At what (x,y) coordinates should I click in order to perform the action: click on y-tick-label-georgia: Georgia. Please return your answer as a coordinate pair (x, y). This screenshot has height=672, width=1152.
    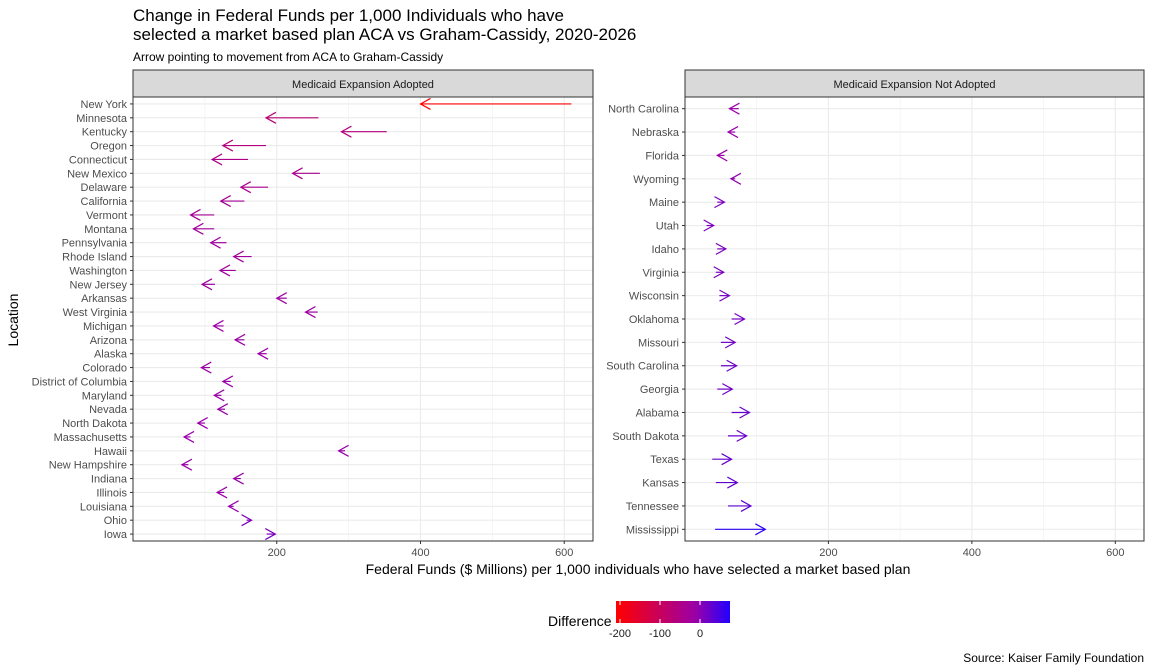
    Looking at the image, I should click on (660, 390).